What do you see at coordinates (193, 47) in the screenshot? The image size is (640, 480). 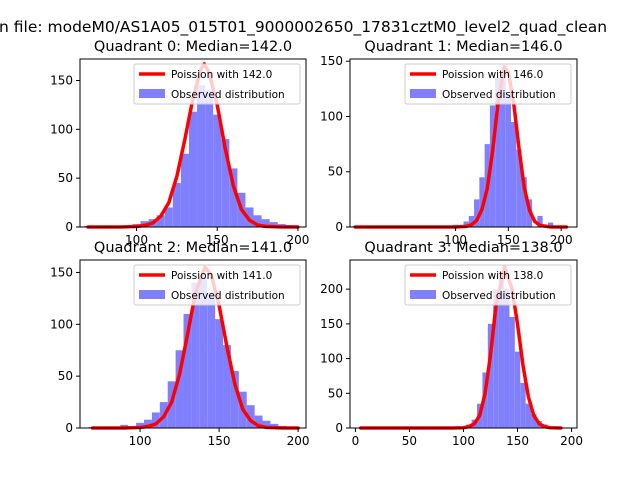 I see `panel-title: Quadrant 0: Median=142.0` at bounding box center [193, 47].